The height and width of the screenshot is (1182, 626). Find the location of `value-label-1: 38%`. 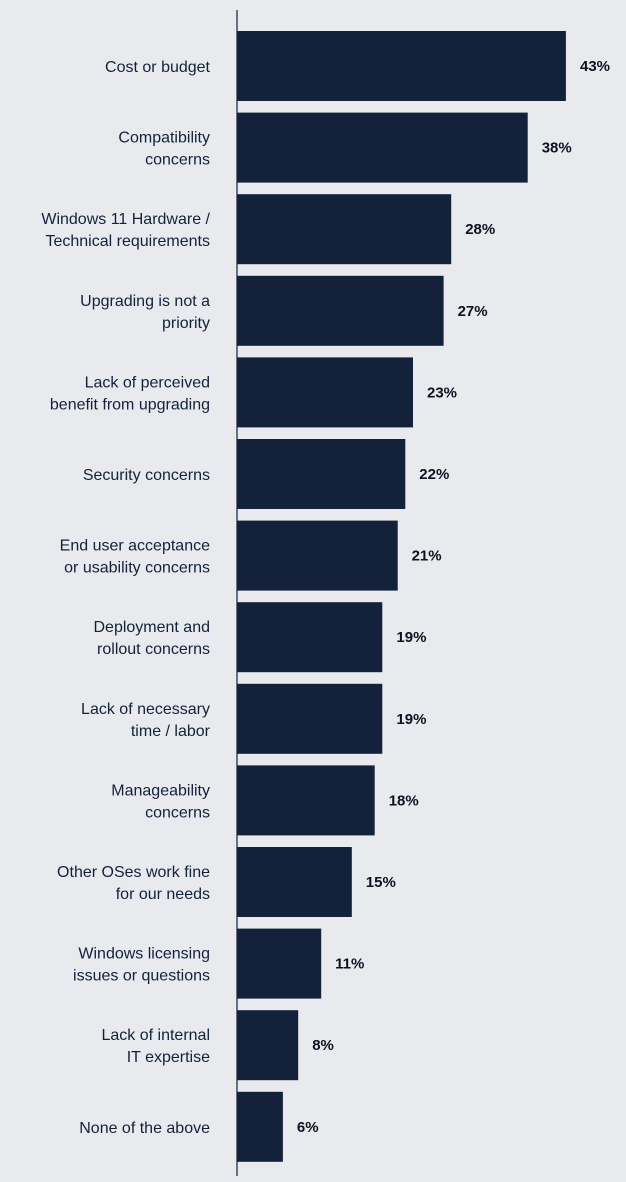

value-label-1: 38% is located at coordinates (557, 148).